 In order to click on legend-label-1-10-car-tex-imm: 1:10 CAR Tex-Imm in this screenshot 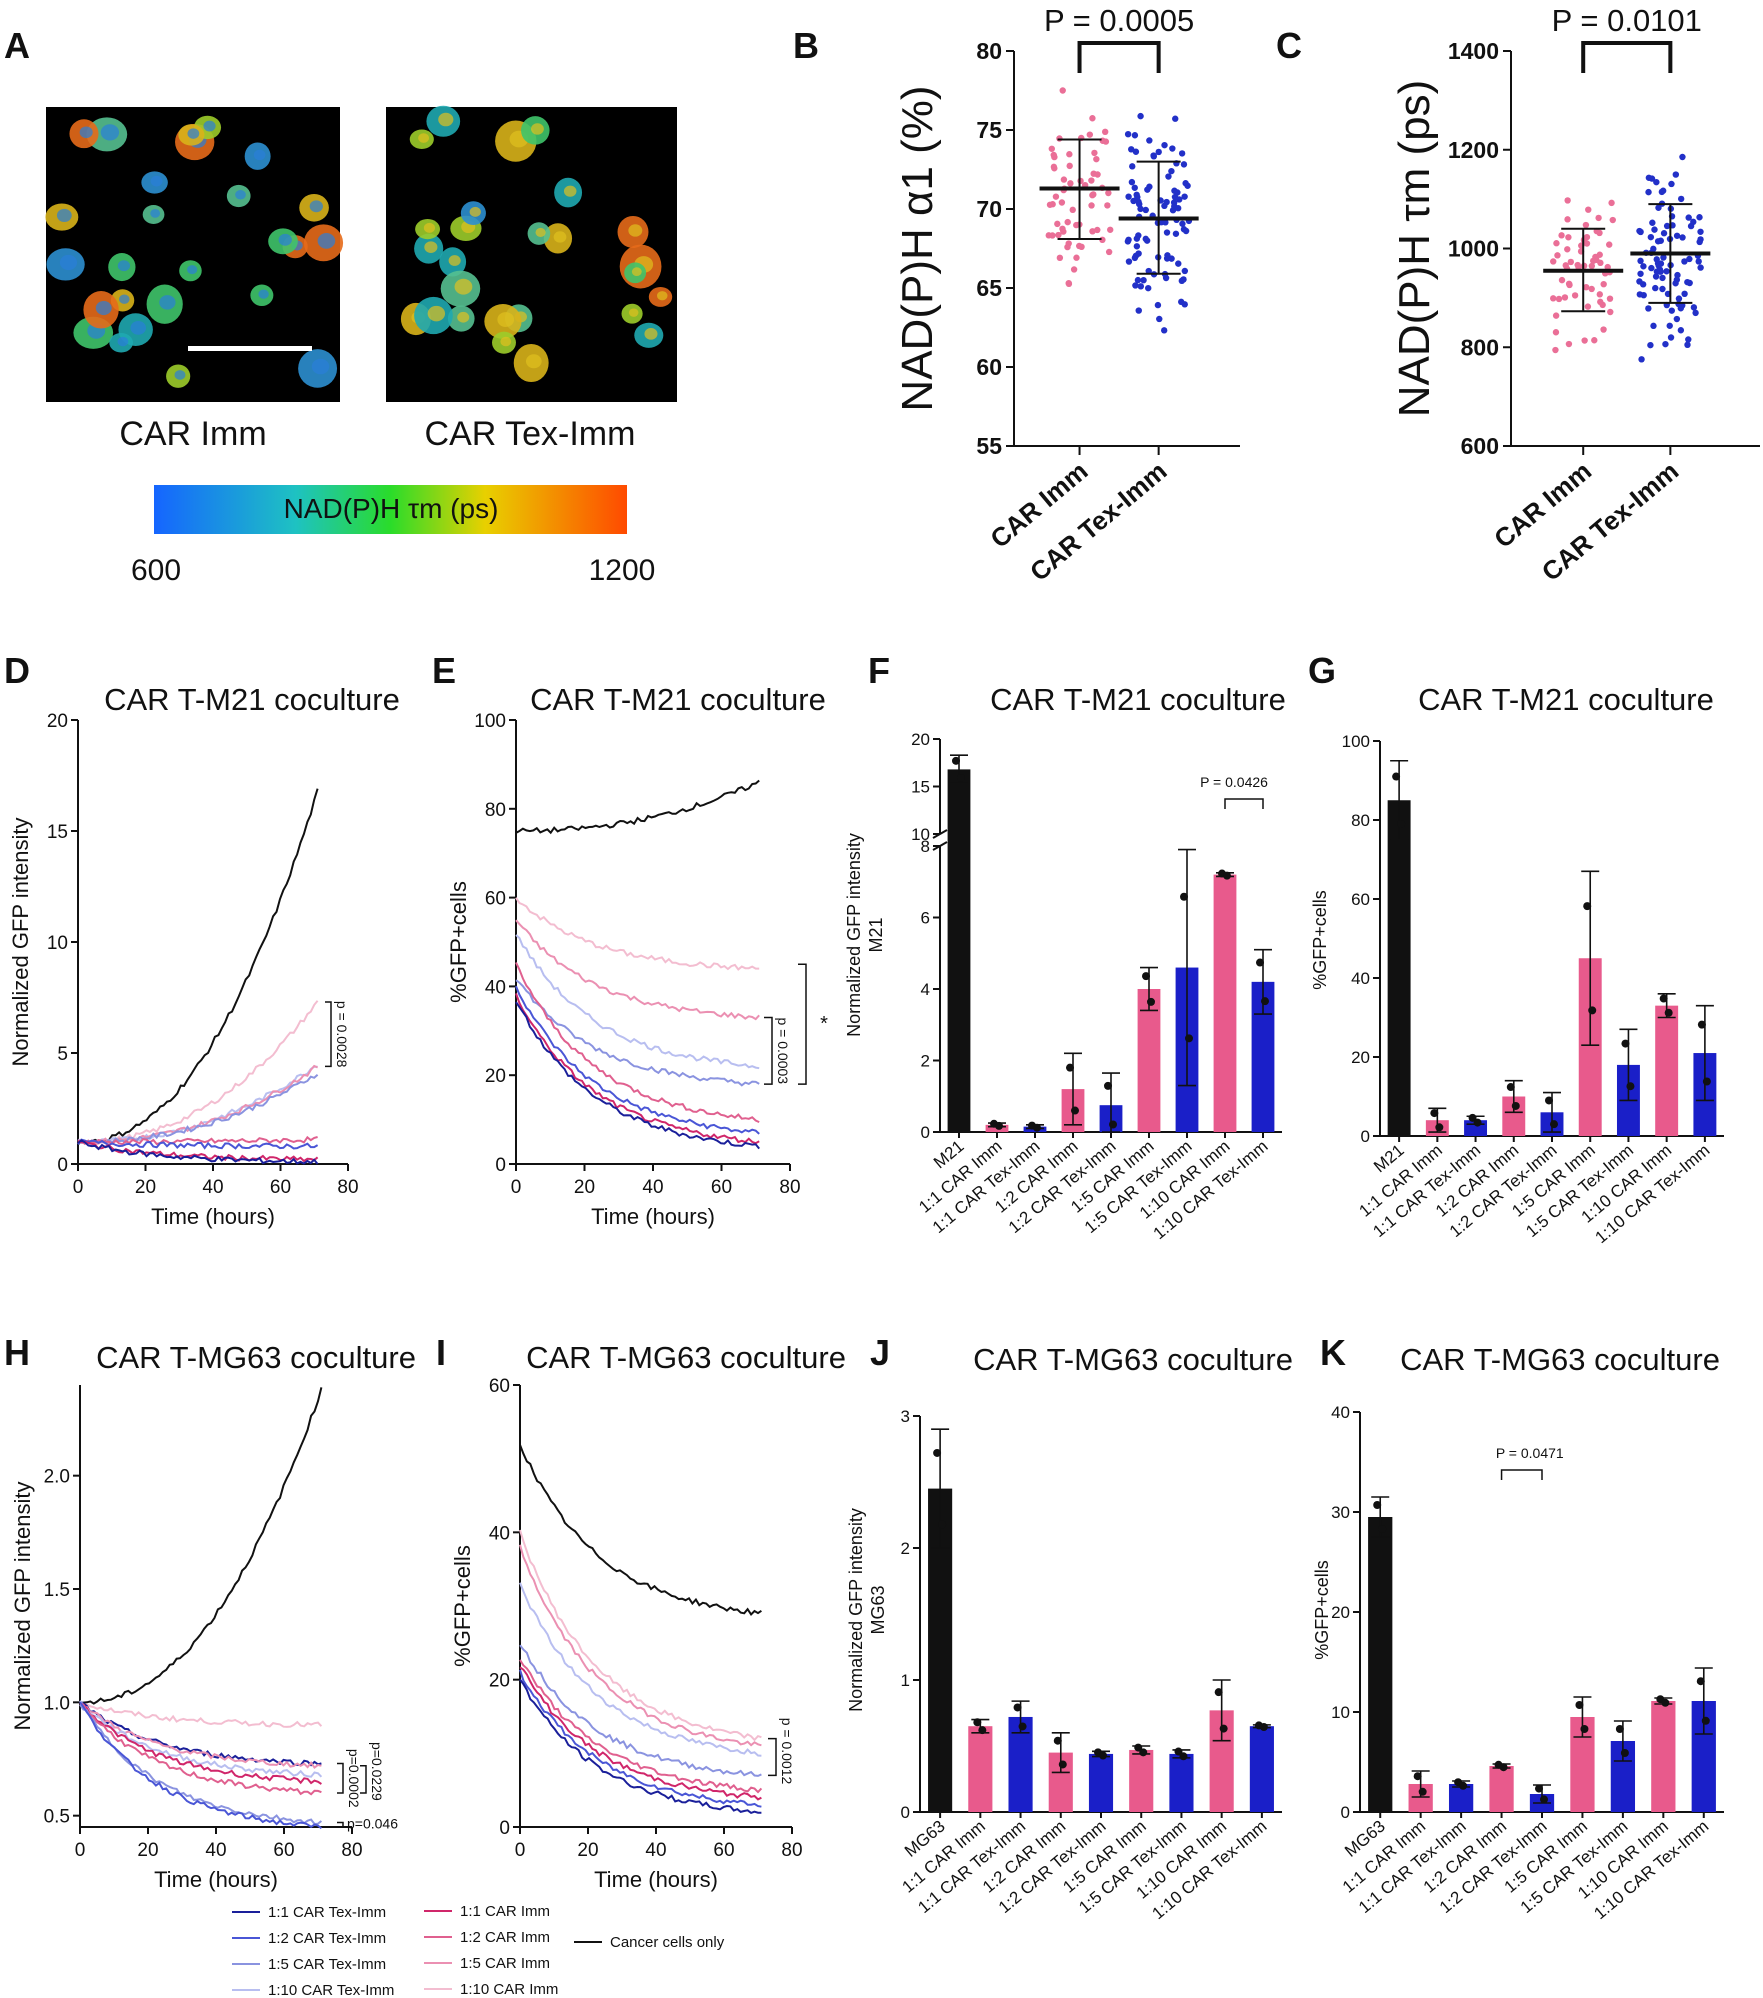, I will do `click(331, 1990)`.